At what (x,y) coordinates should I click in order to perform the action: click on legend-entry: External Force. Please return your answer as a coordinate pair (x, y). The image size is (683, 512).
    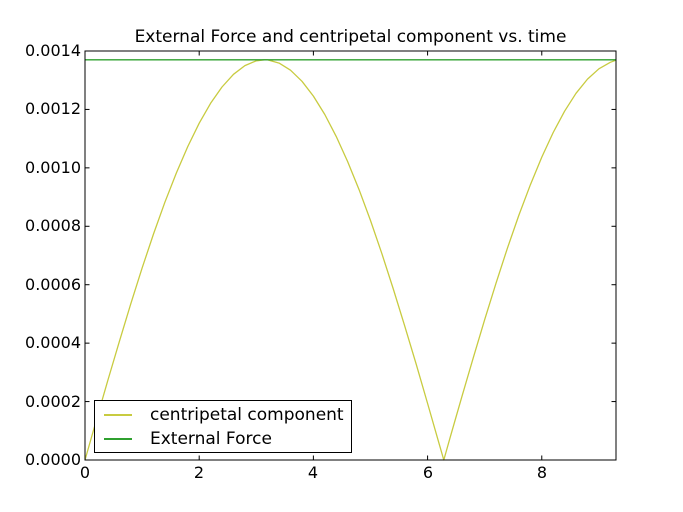
    Looking at the image, I should click on (227, 439).